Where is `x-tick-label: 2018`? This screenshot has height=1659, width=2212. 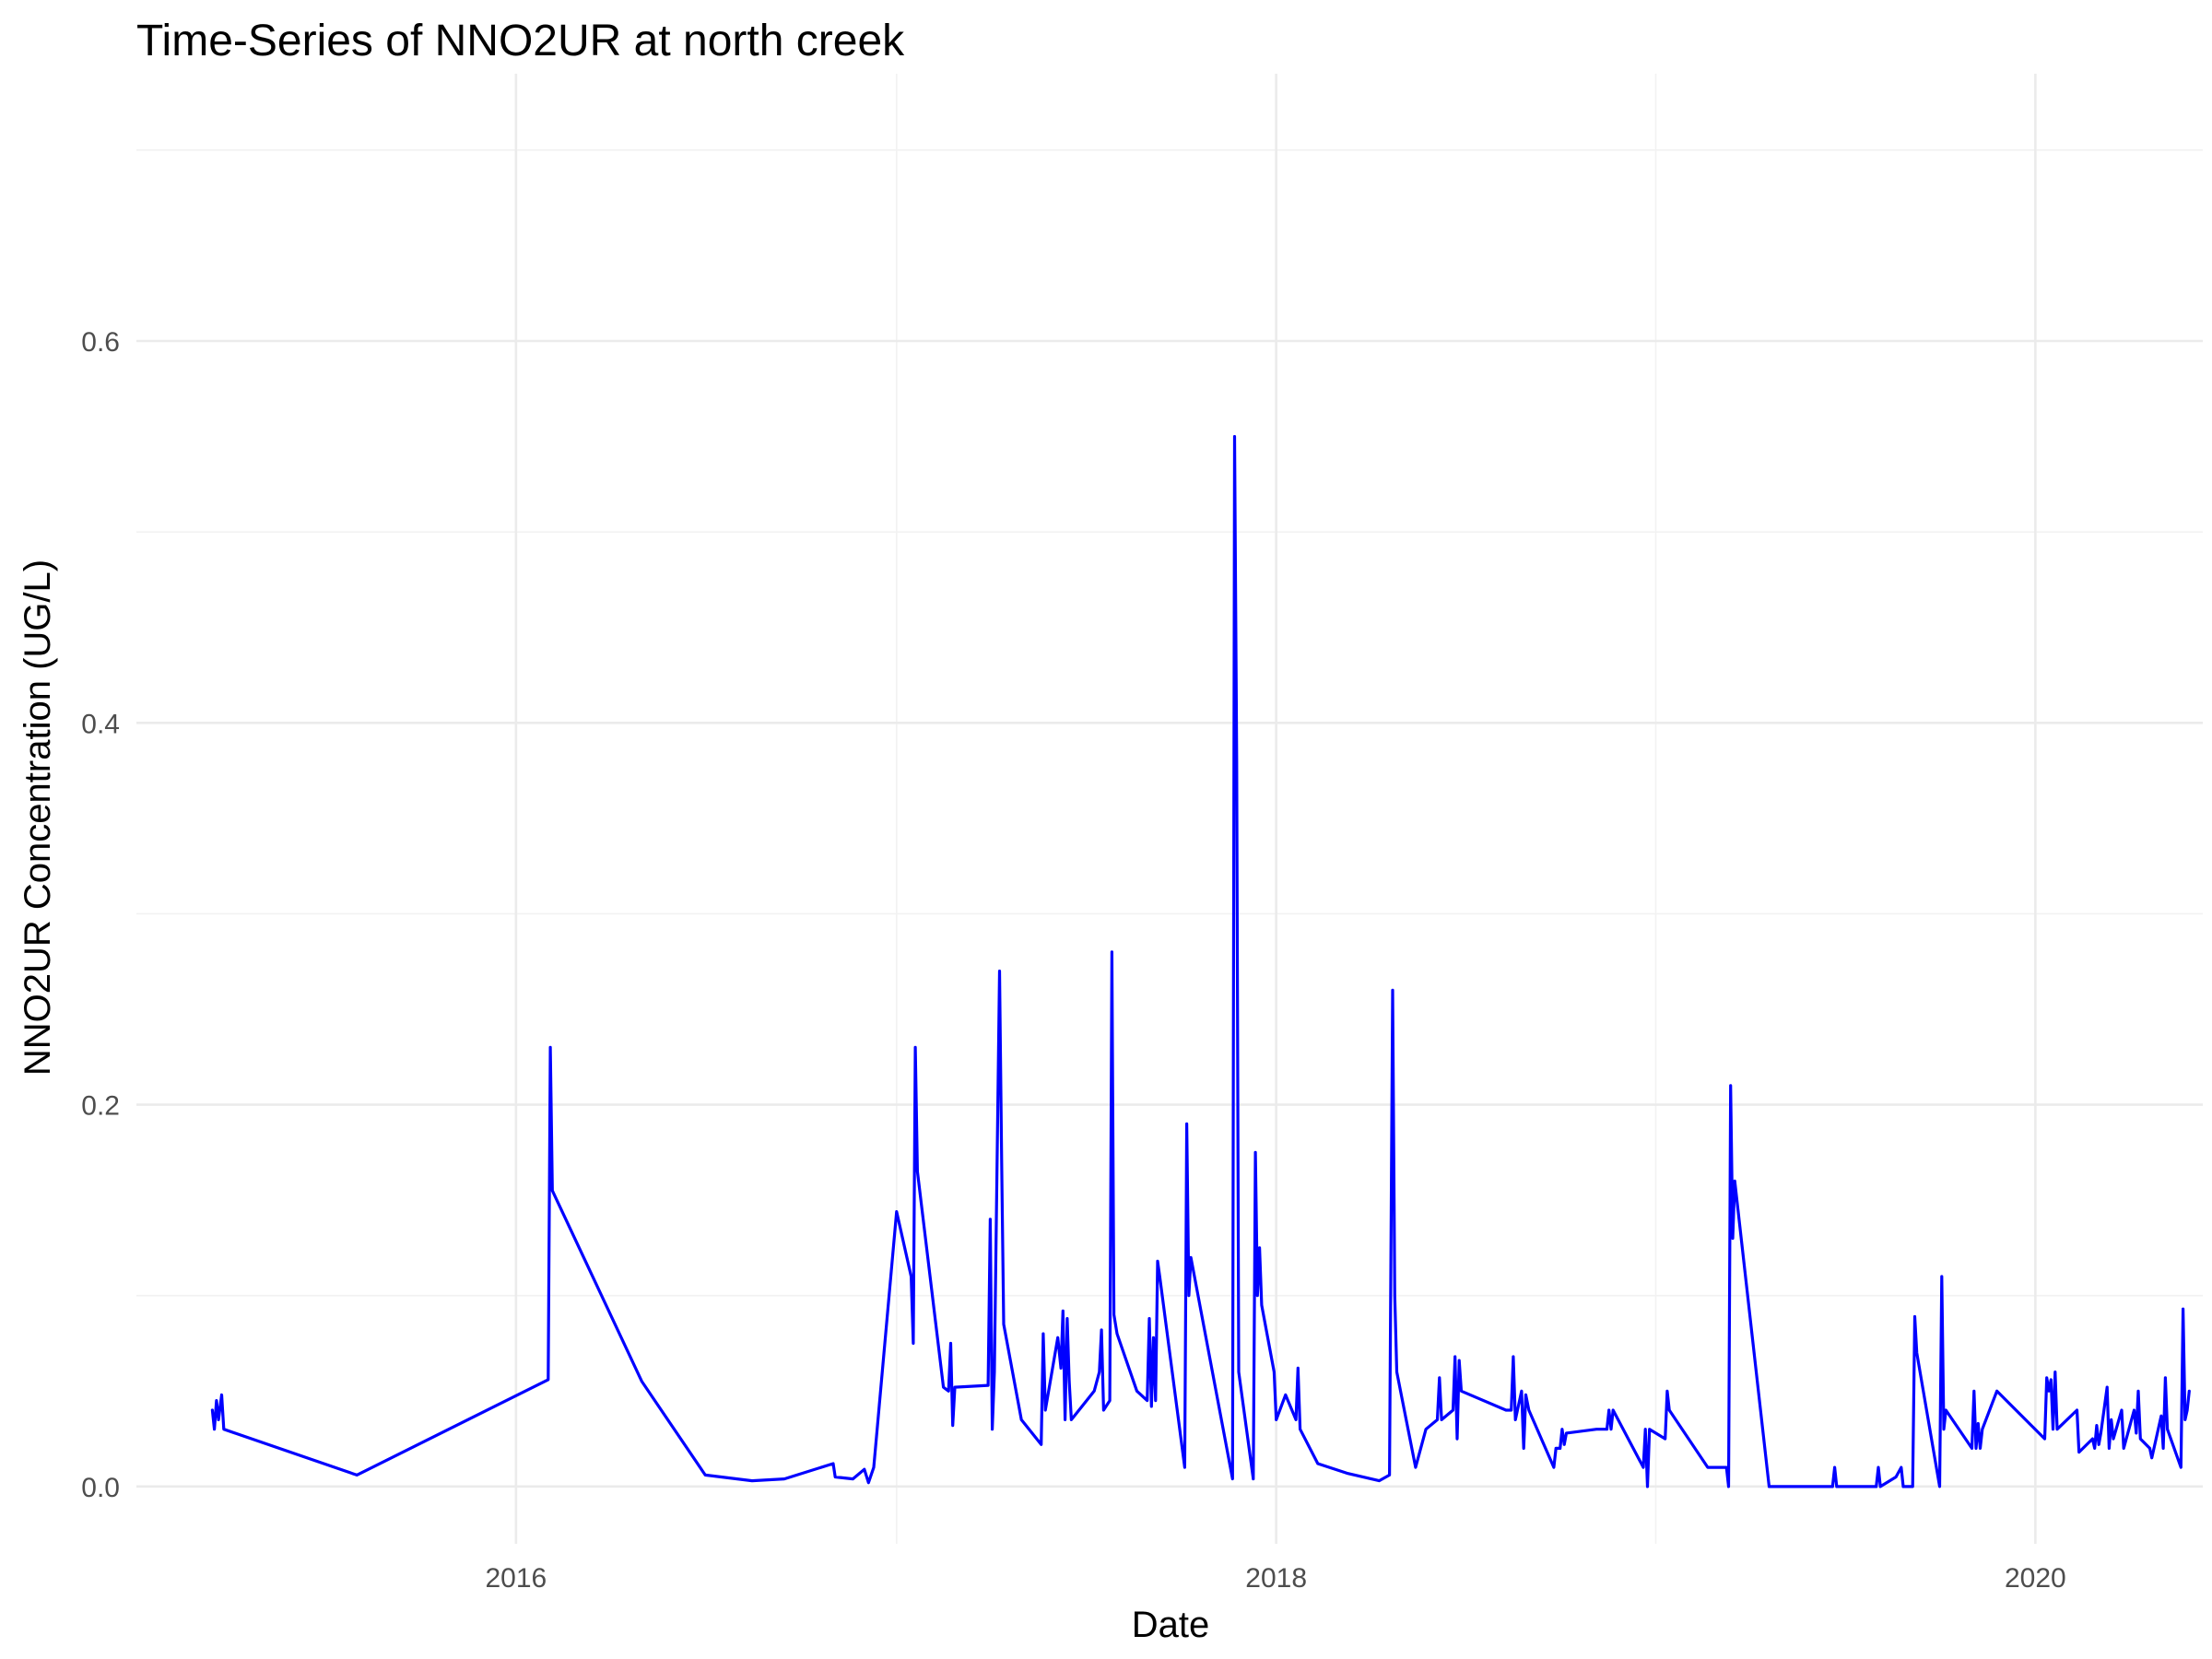 x-tick-label: 2018 is located at coordinates (1276, 1578).